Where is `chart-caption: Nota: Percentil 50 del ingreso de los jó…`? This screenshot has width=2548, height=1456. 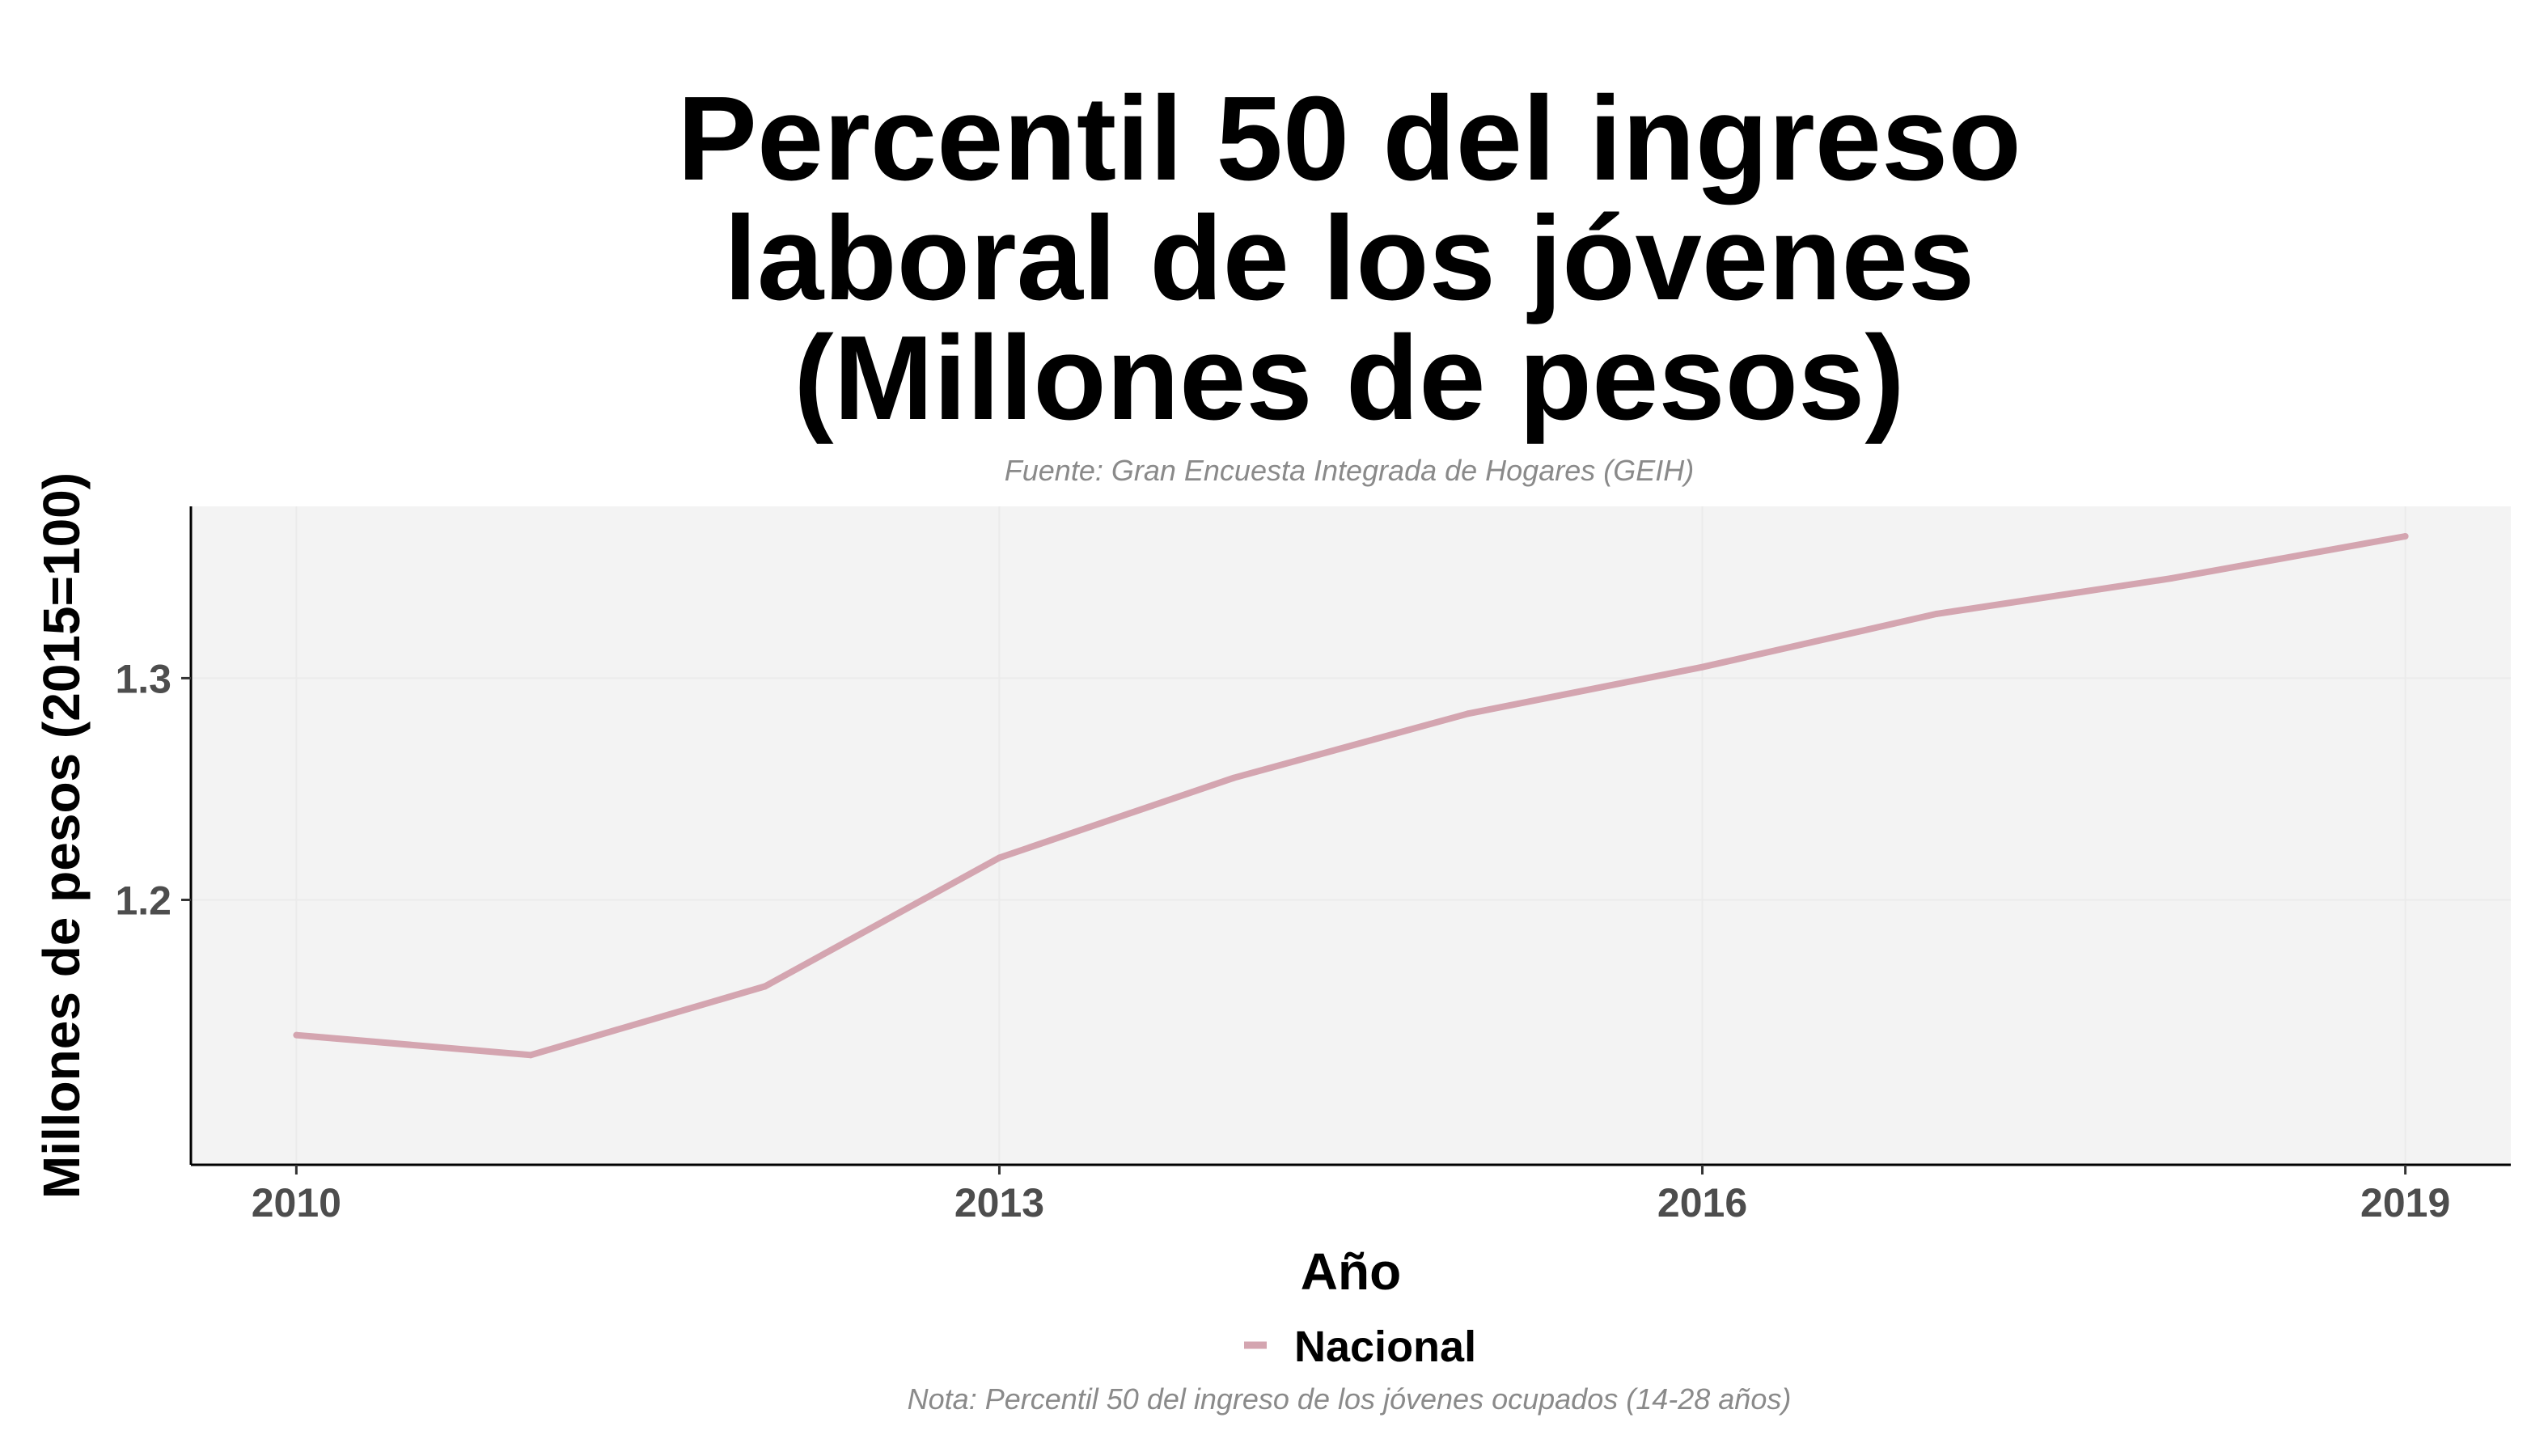 chart-caption: Nota: Percentil 50 del ingreso de los jó… is located at coordinates (1350, 1399).